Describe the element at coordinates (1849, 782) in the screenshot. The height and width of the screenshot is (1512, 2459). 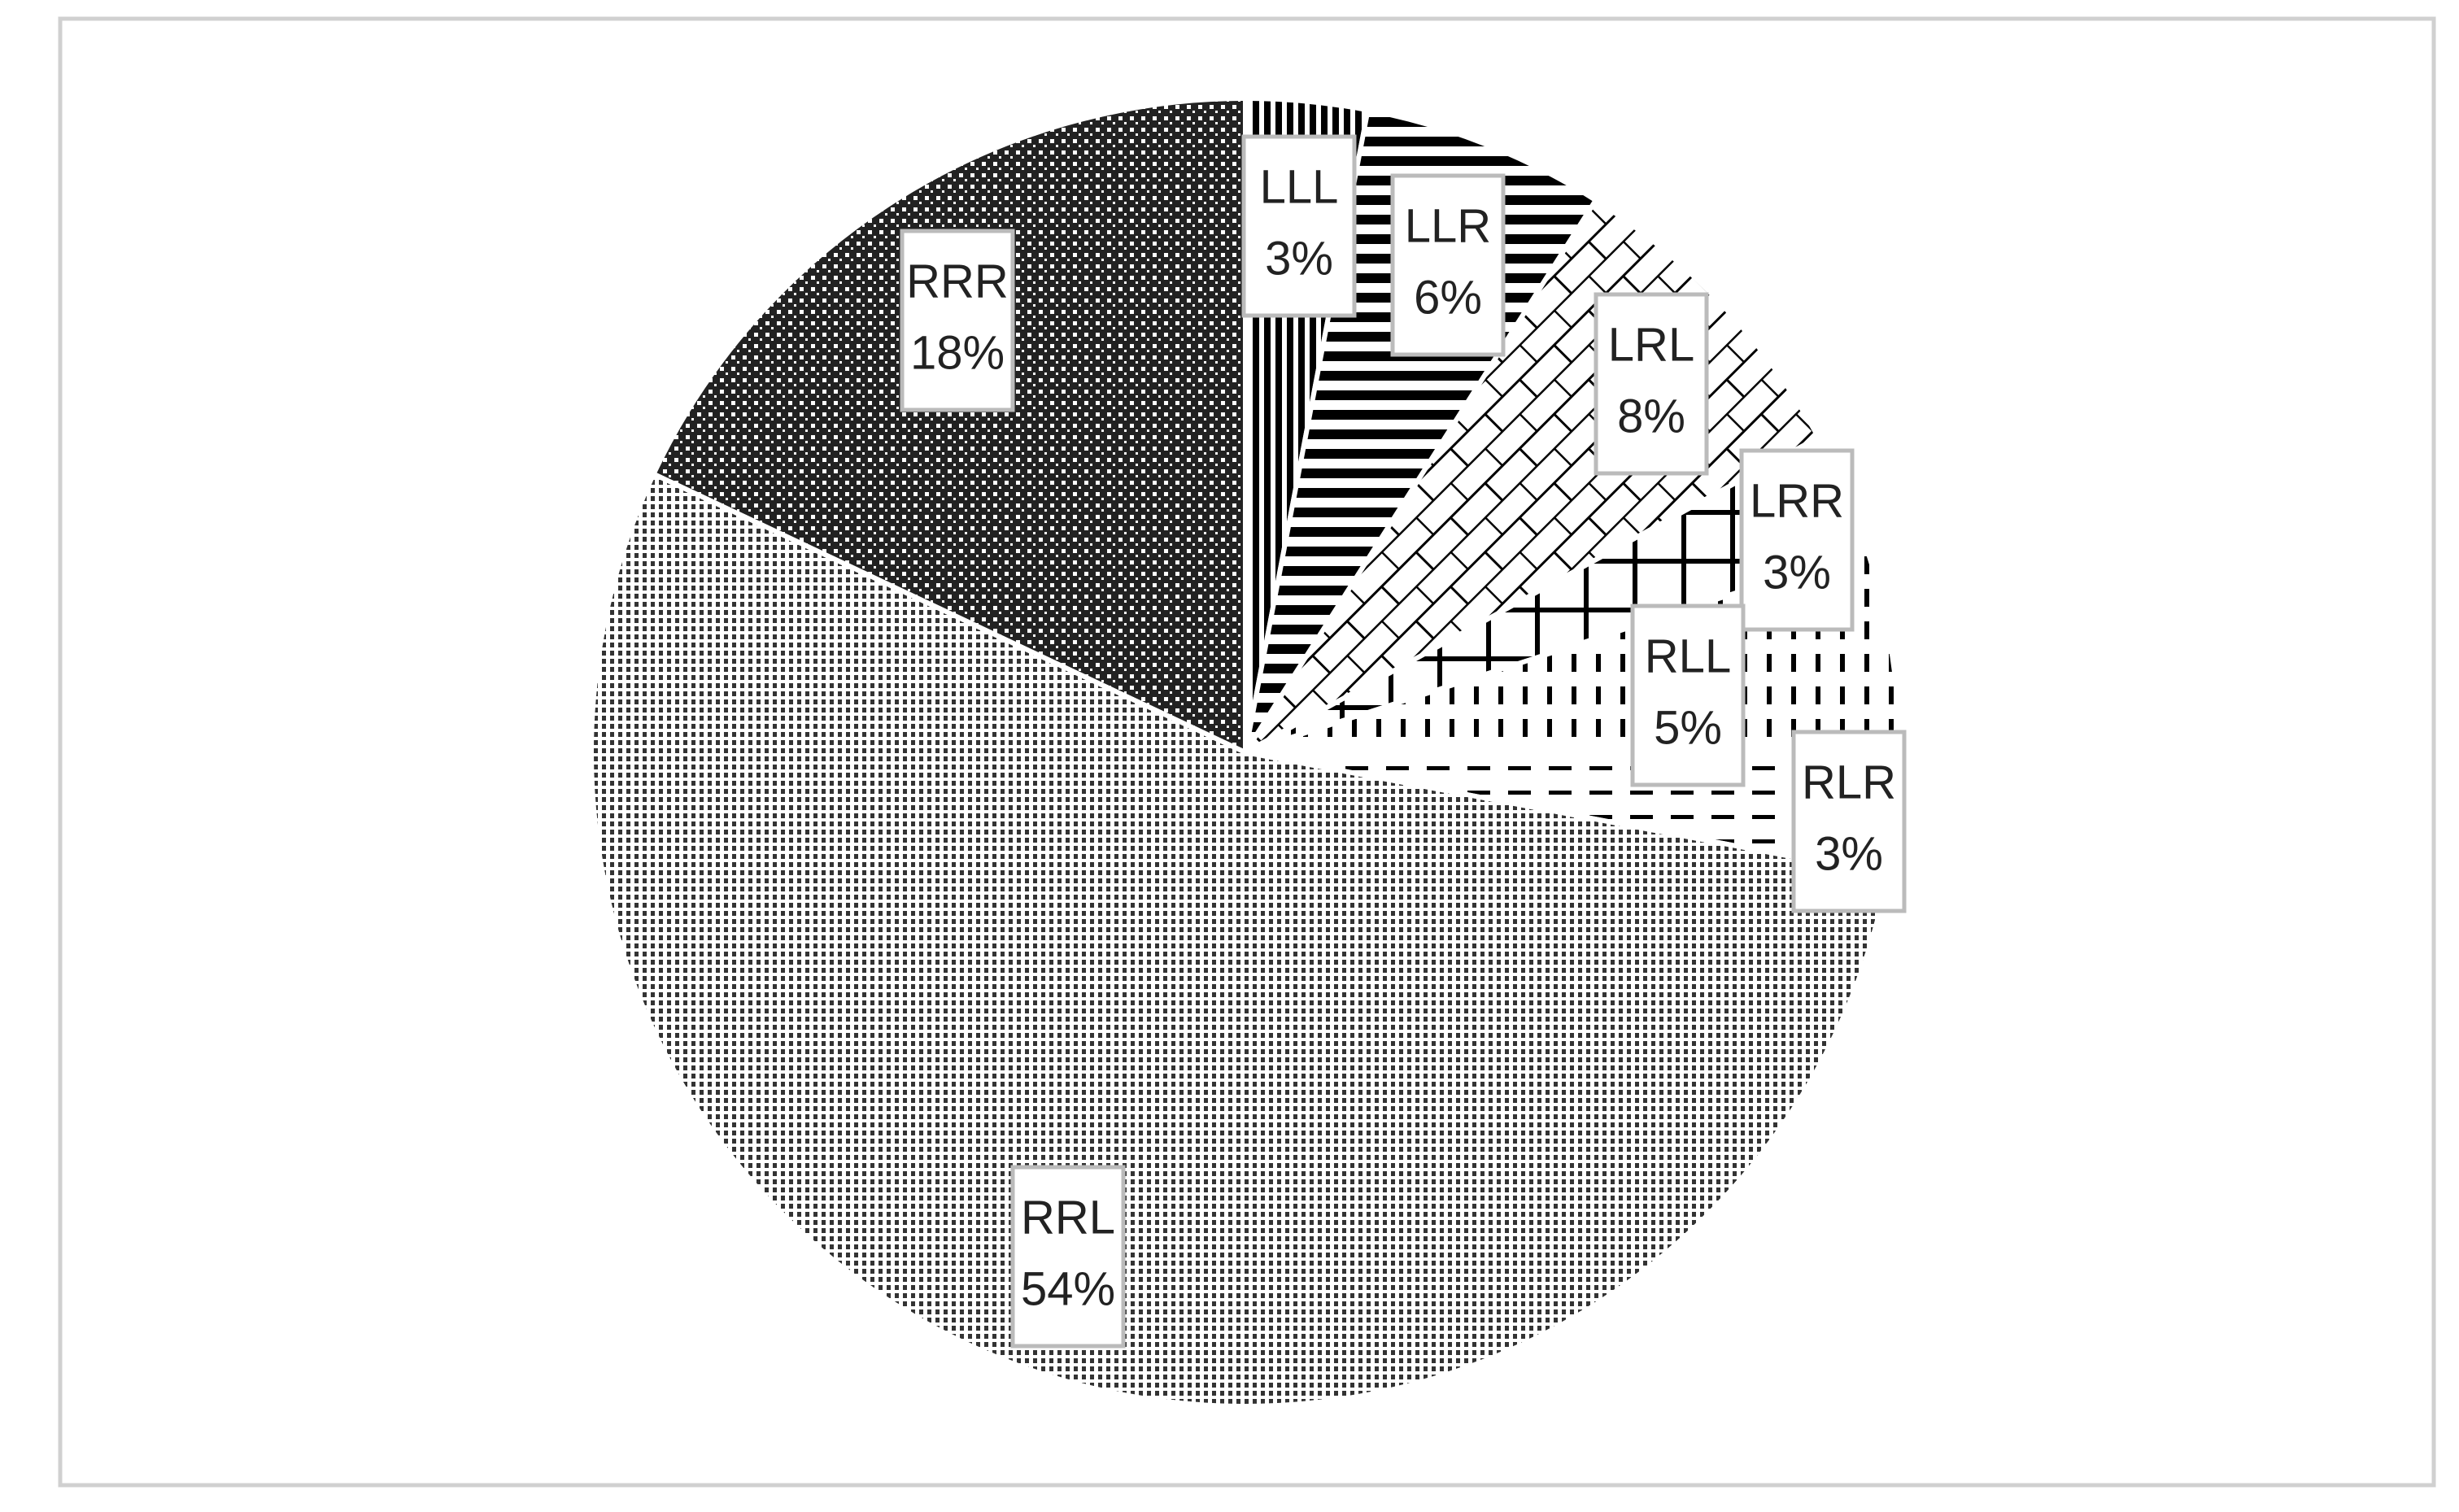
I see `slice-label: RLR` at that location.